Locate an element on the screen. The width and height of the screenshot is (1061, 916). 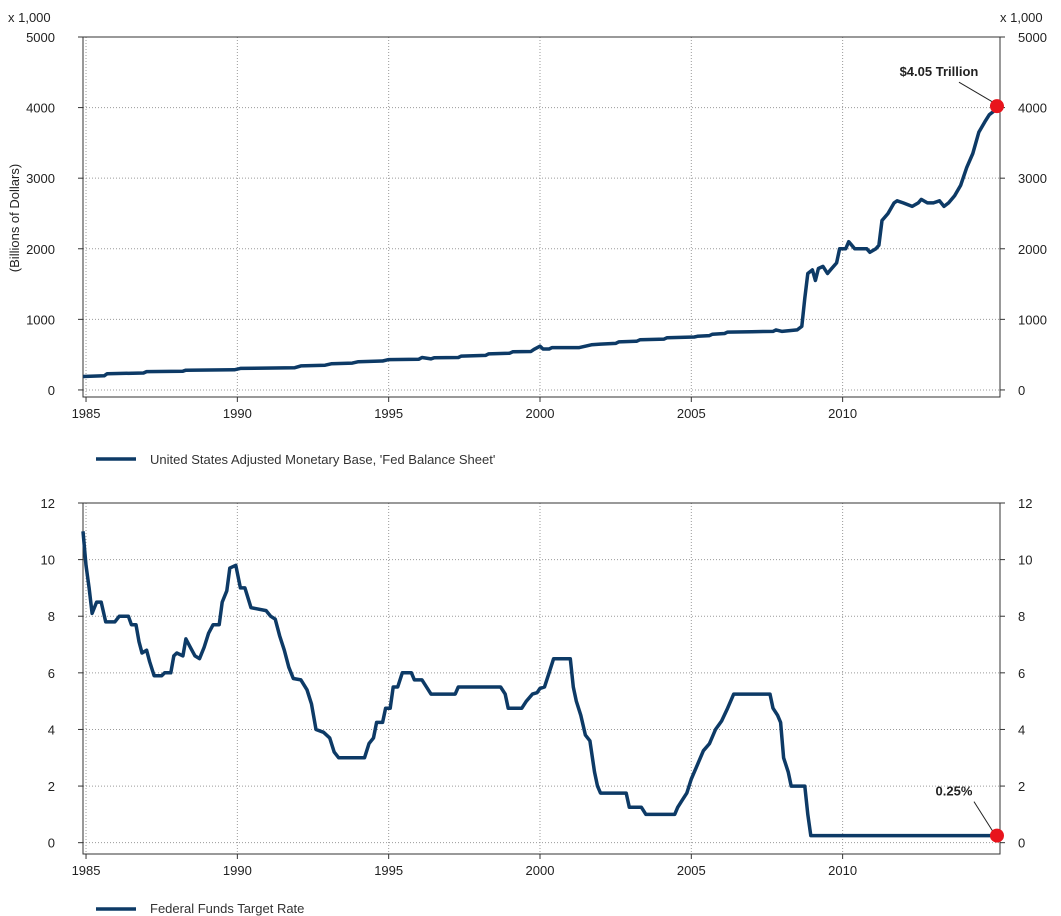
y-tick-label-left: 1000 is located at coordinates (40, 319).